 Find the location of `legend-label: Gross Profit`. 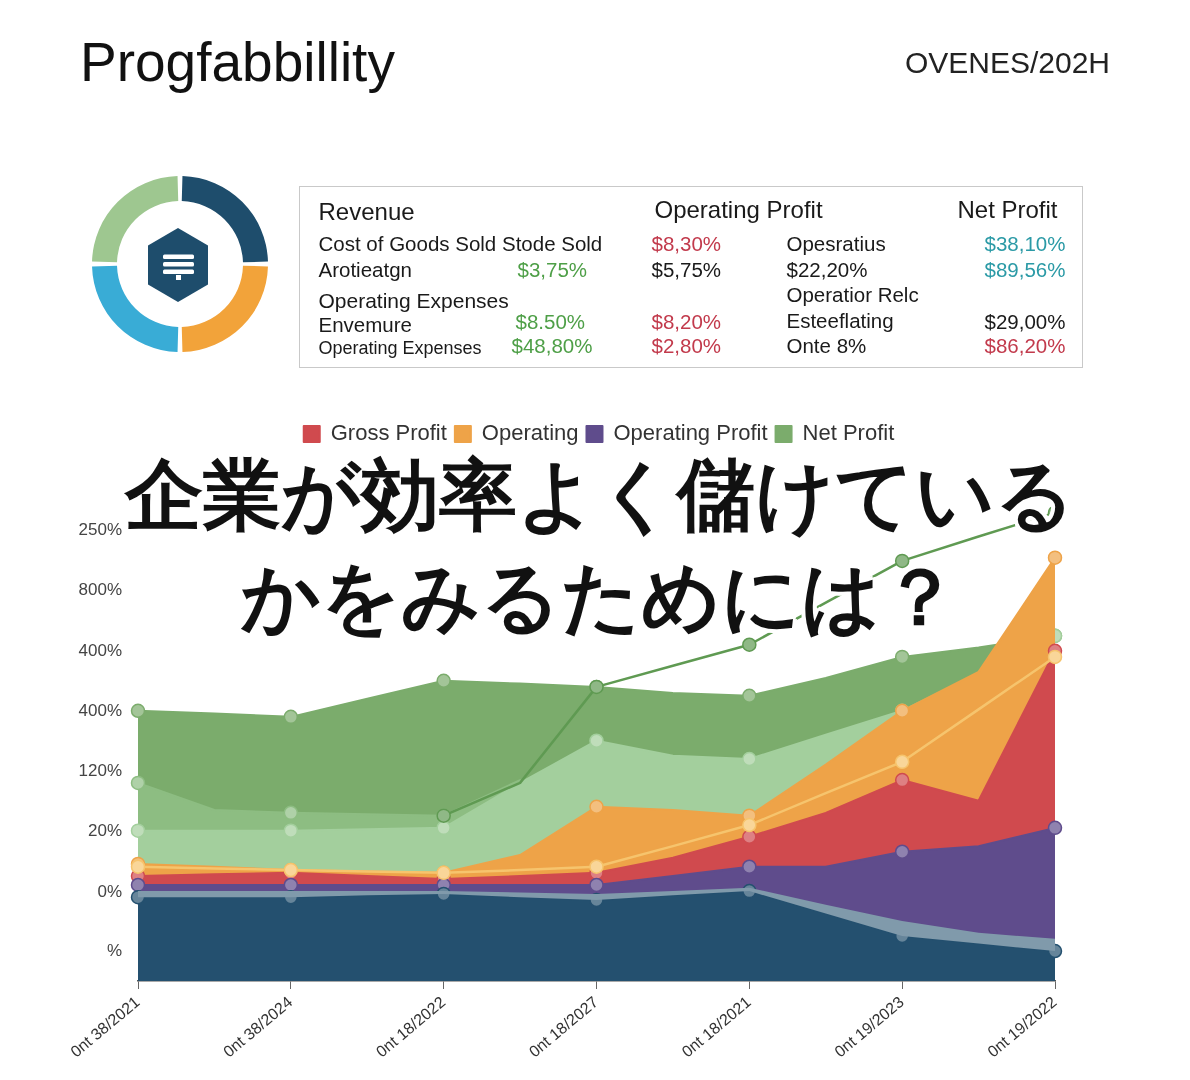

legend-label: Gross Profit is located at coordinates (388, 433).